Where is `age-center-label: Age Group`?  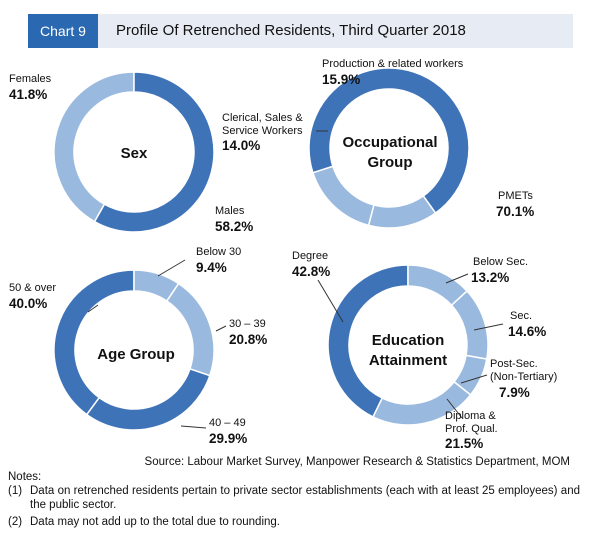 age-center-label: Age Group is located at coordinates (136, 354).